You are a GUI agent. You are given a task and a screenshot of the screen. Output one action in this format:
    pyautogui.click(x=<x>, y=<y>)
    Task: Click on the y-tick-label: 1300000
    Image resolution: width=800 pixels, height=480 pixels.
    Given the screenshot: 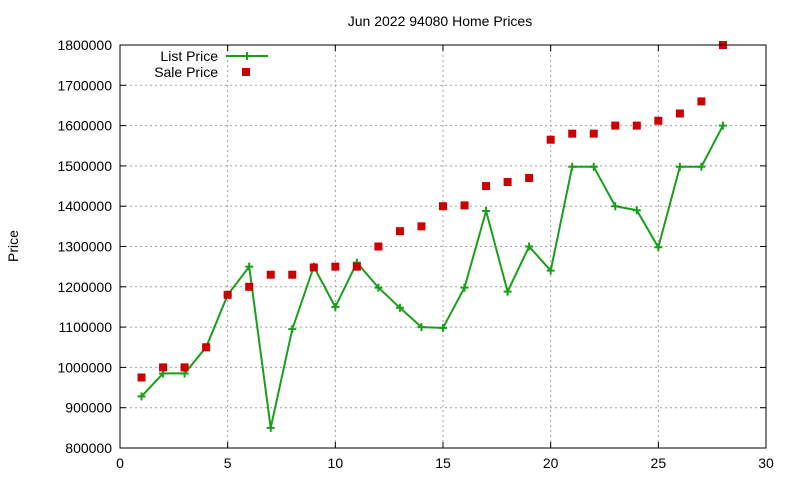 What is the action you would take?
    pyautogui.click(x=84, y=247)
    